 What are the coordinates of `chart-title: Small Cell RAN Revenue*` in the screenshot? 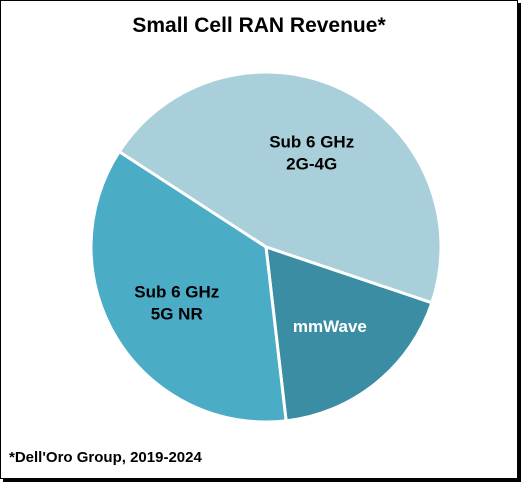 It's located at (259, 25).